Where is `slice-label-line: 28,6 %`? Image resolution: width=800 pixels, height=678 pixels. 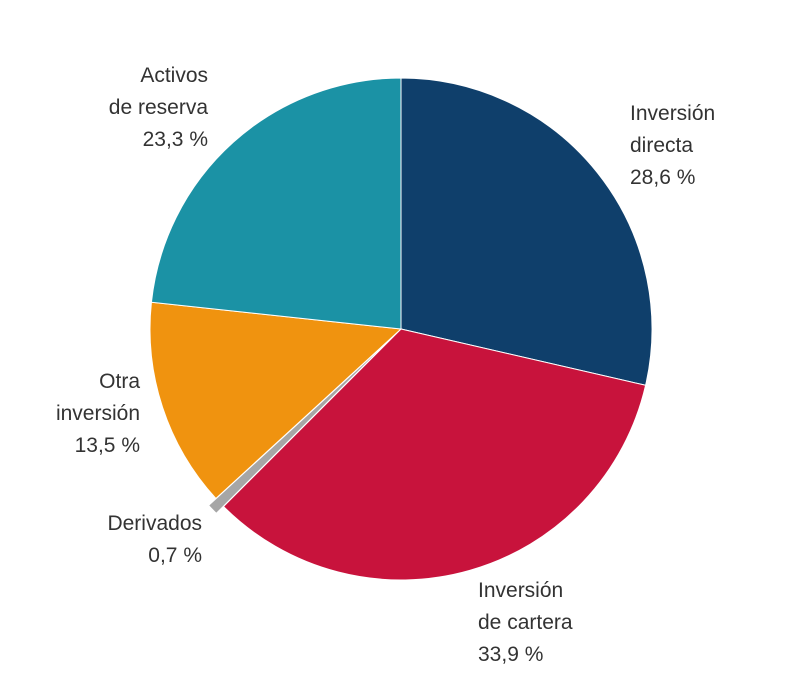 slice-label-line: 28,6 % is located at coordinates (662, 177).